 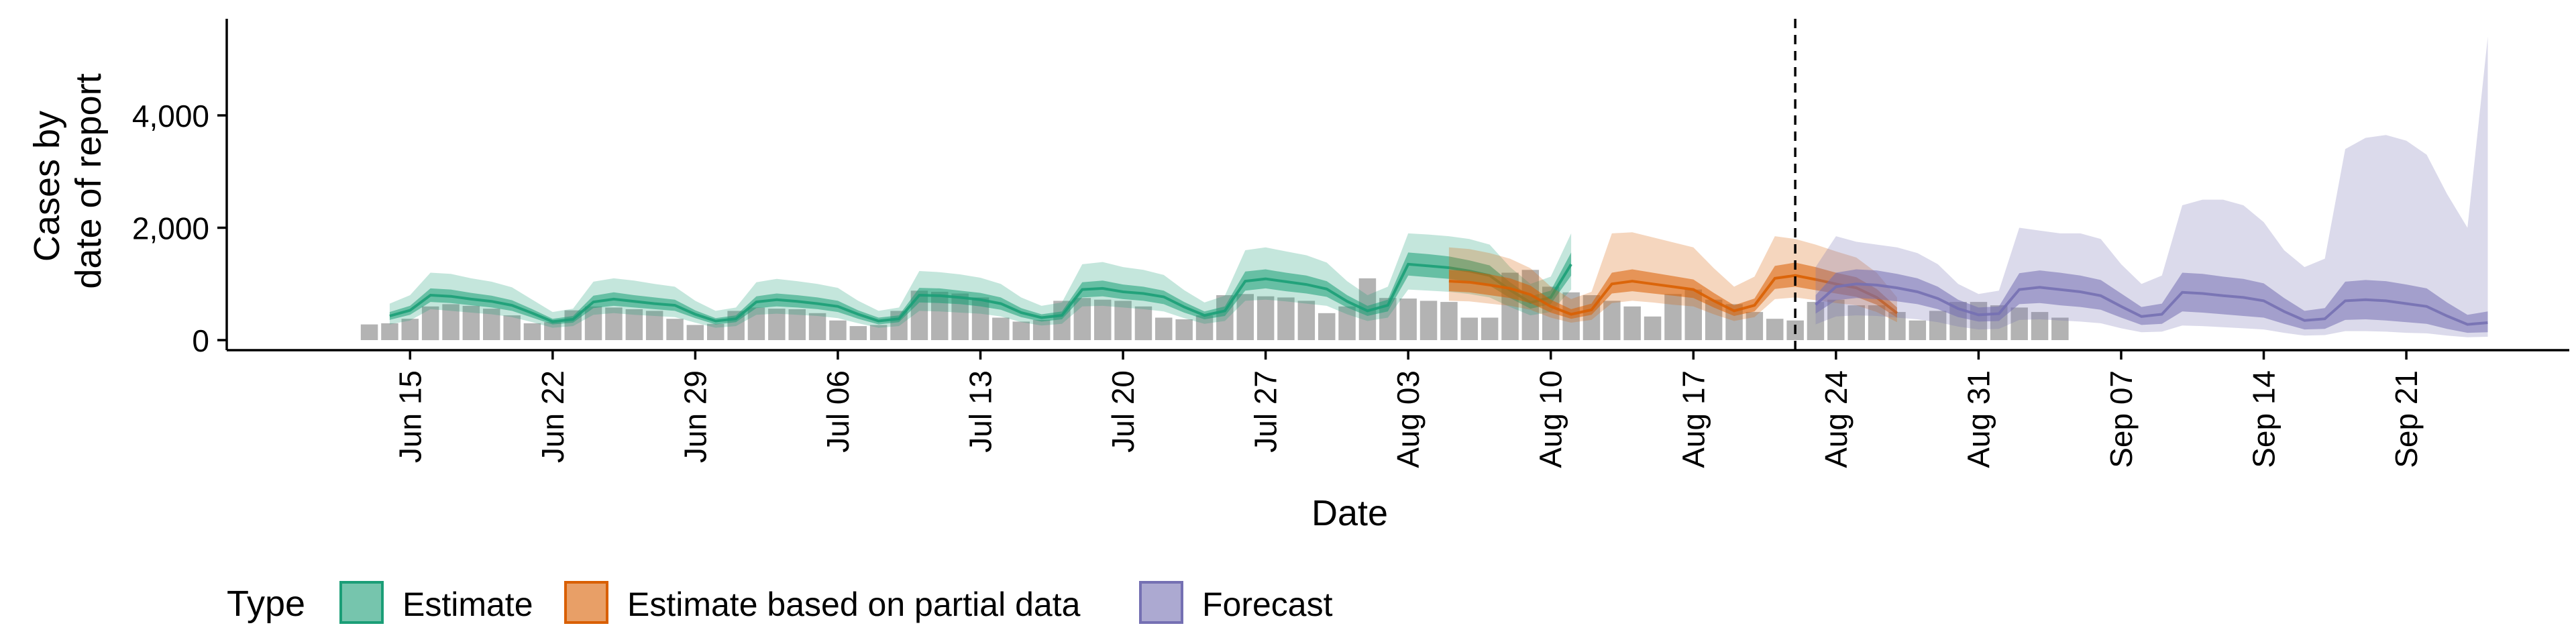 I want to click on y-tick-label: 4,000, so click(x=170, y=116).